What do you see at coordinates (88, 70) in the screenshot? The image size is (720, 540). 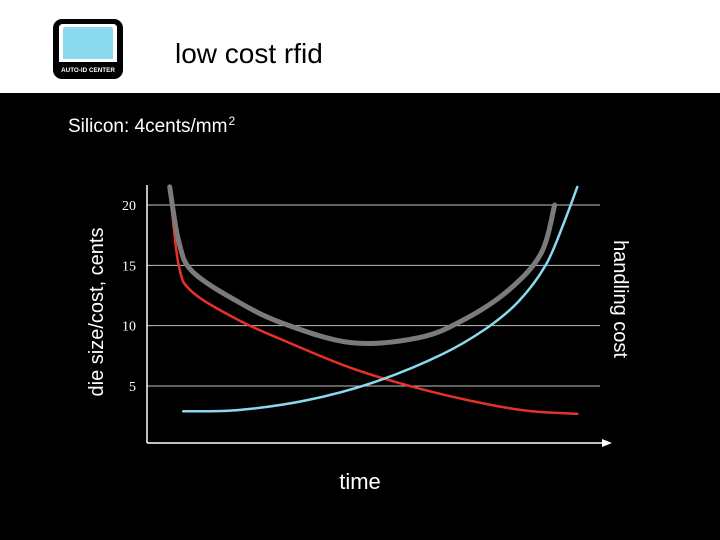 I see `svg-text: AUTO-ID CENTER` at bounding box center [88, 70].